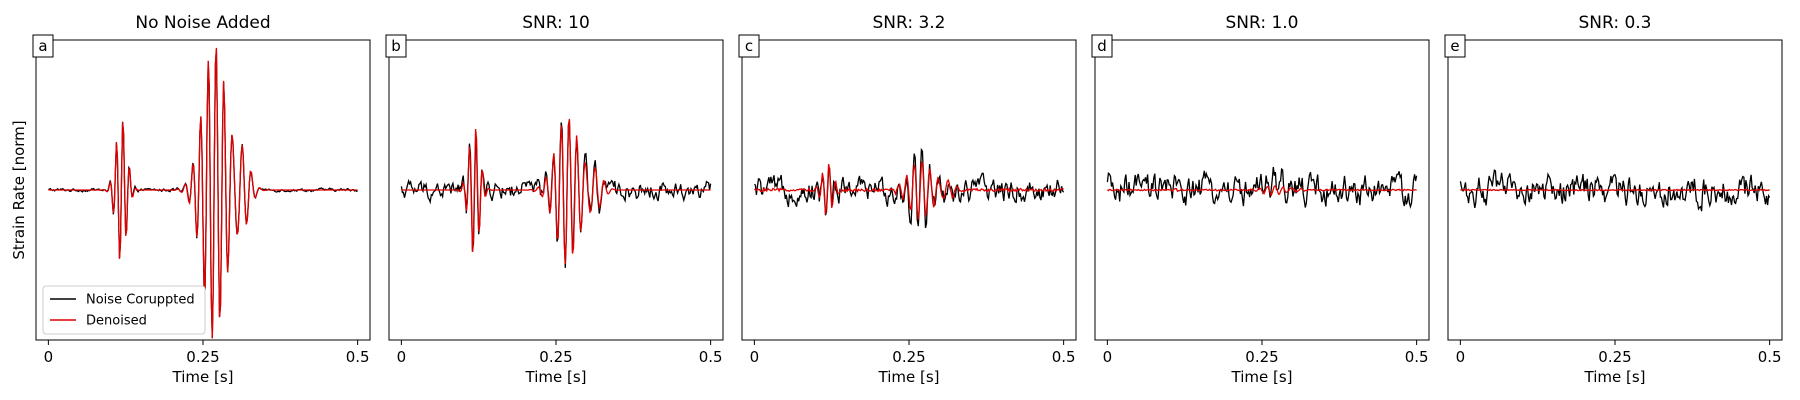 The width and height of the screenshot is (1800, 400). What do you see at coordinates (202, 23) in the screenshot?
I see `panel-title: No Noise Added` at bounding box center [202, 23].